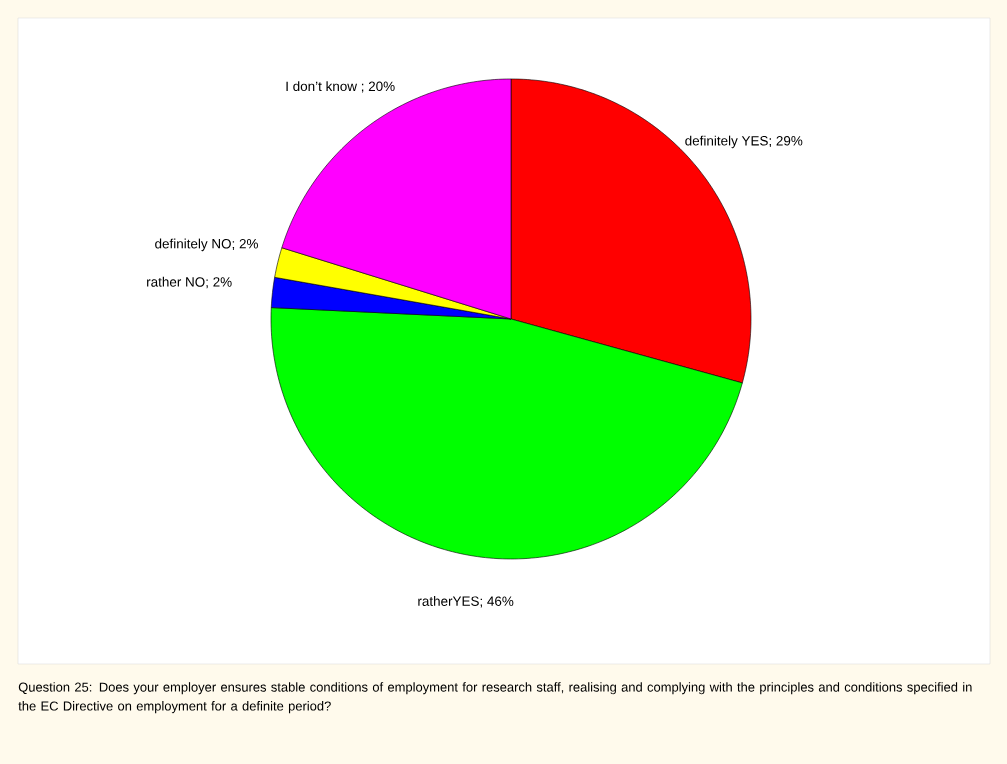 Image resolution: width=1007 pixels, height=764 pixels. Describe the element at coordinates (340, 87) in the screenshot. I see `slice-label: I don’t know ; 20%` at that location.